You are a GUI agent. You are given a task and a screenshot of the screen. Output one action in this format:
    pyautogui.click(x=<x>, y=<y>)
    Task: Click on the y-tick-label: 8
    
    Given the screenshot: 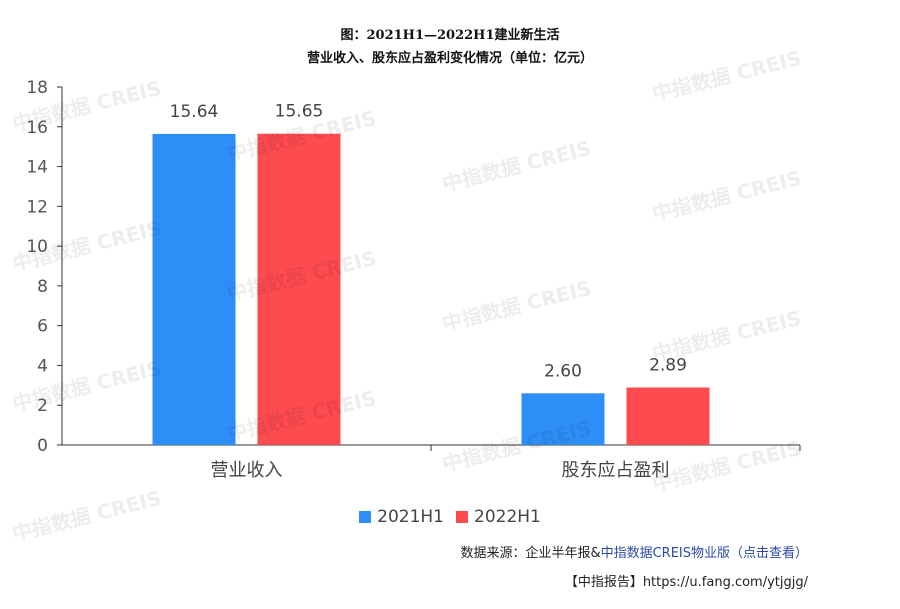 What is the action you would take?
    pyautogui.click(x=42, y=287)
    